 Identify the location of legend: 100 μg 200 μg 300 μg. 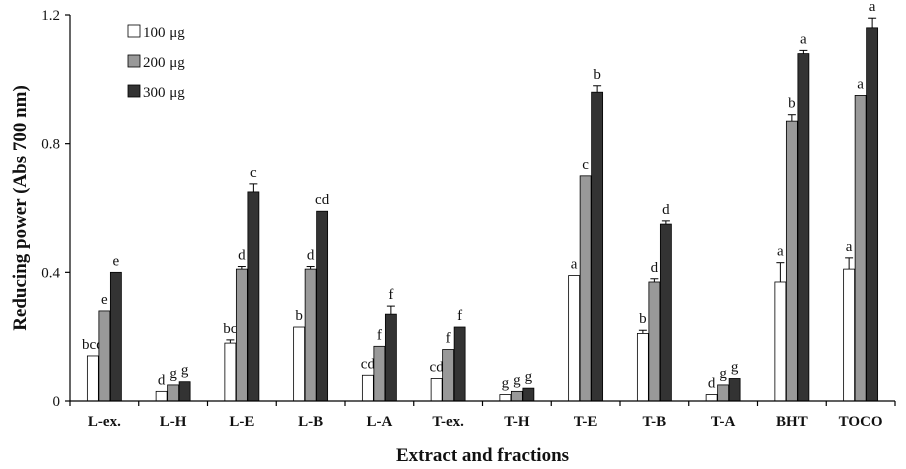
(156, 62).